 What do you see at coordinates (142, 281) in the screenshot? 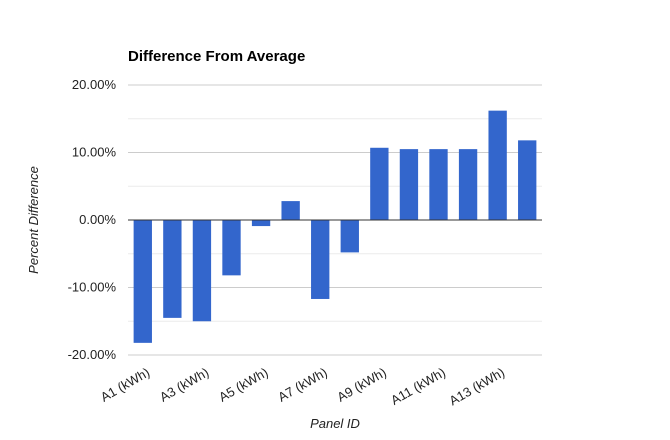
I see `bar-a1` at bounding box center [142, 281].